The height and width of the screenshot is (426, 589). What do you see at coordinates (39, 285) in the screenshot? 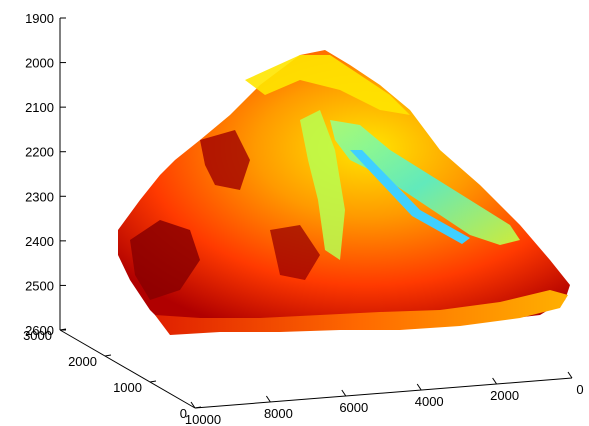
I see `z-tick-label: 2500` at bounding box center [39, 285].